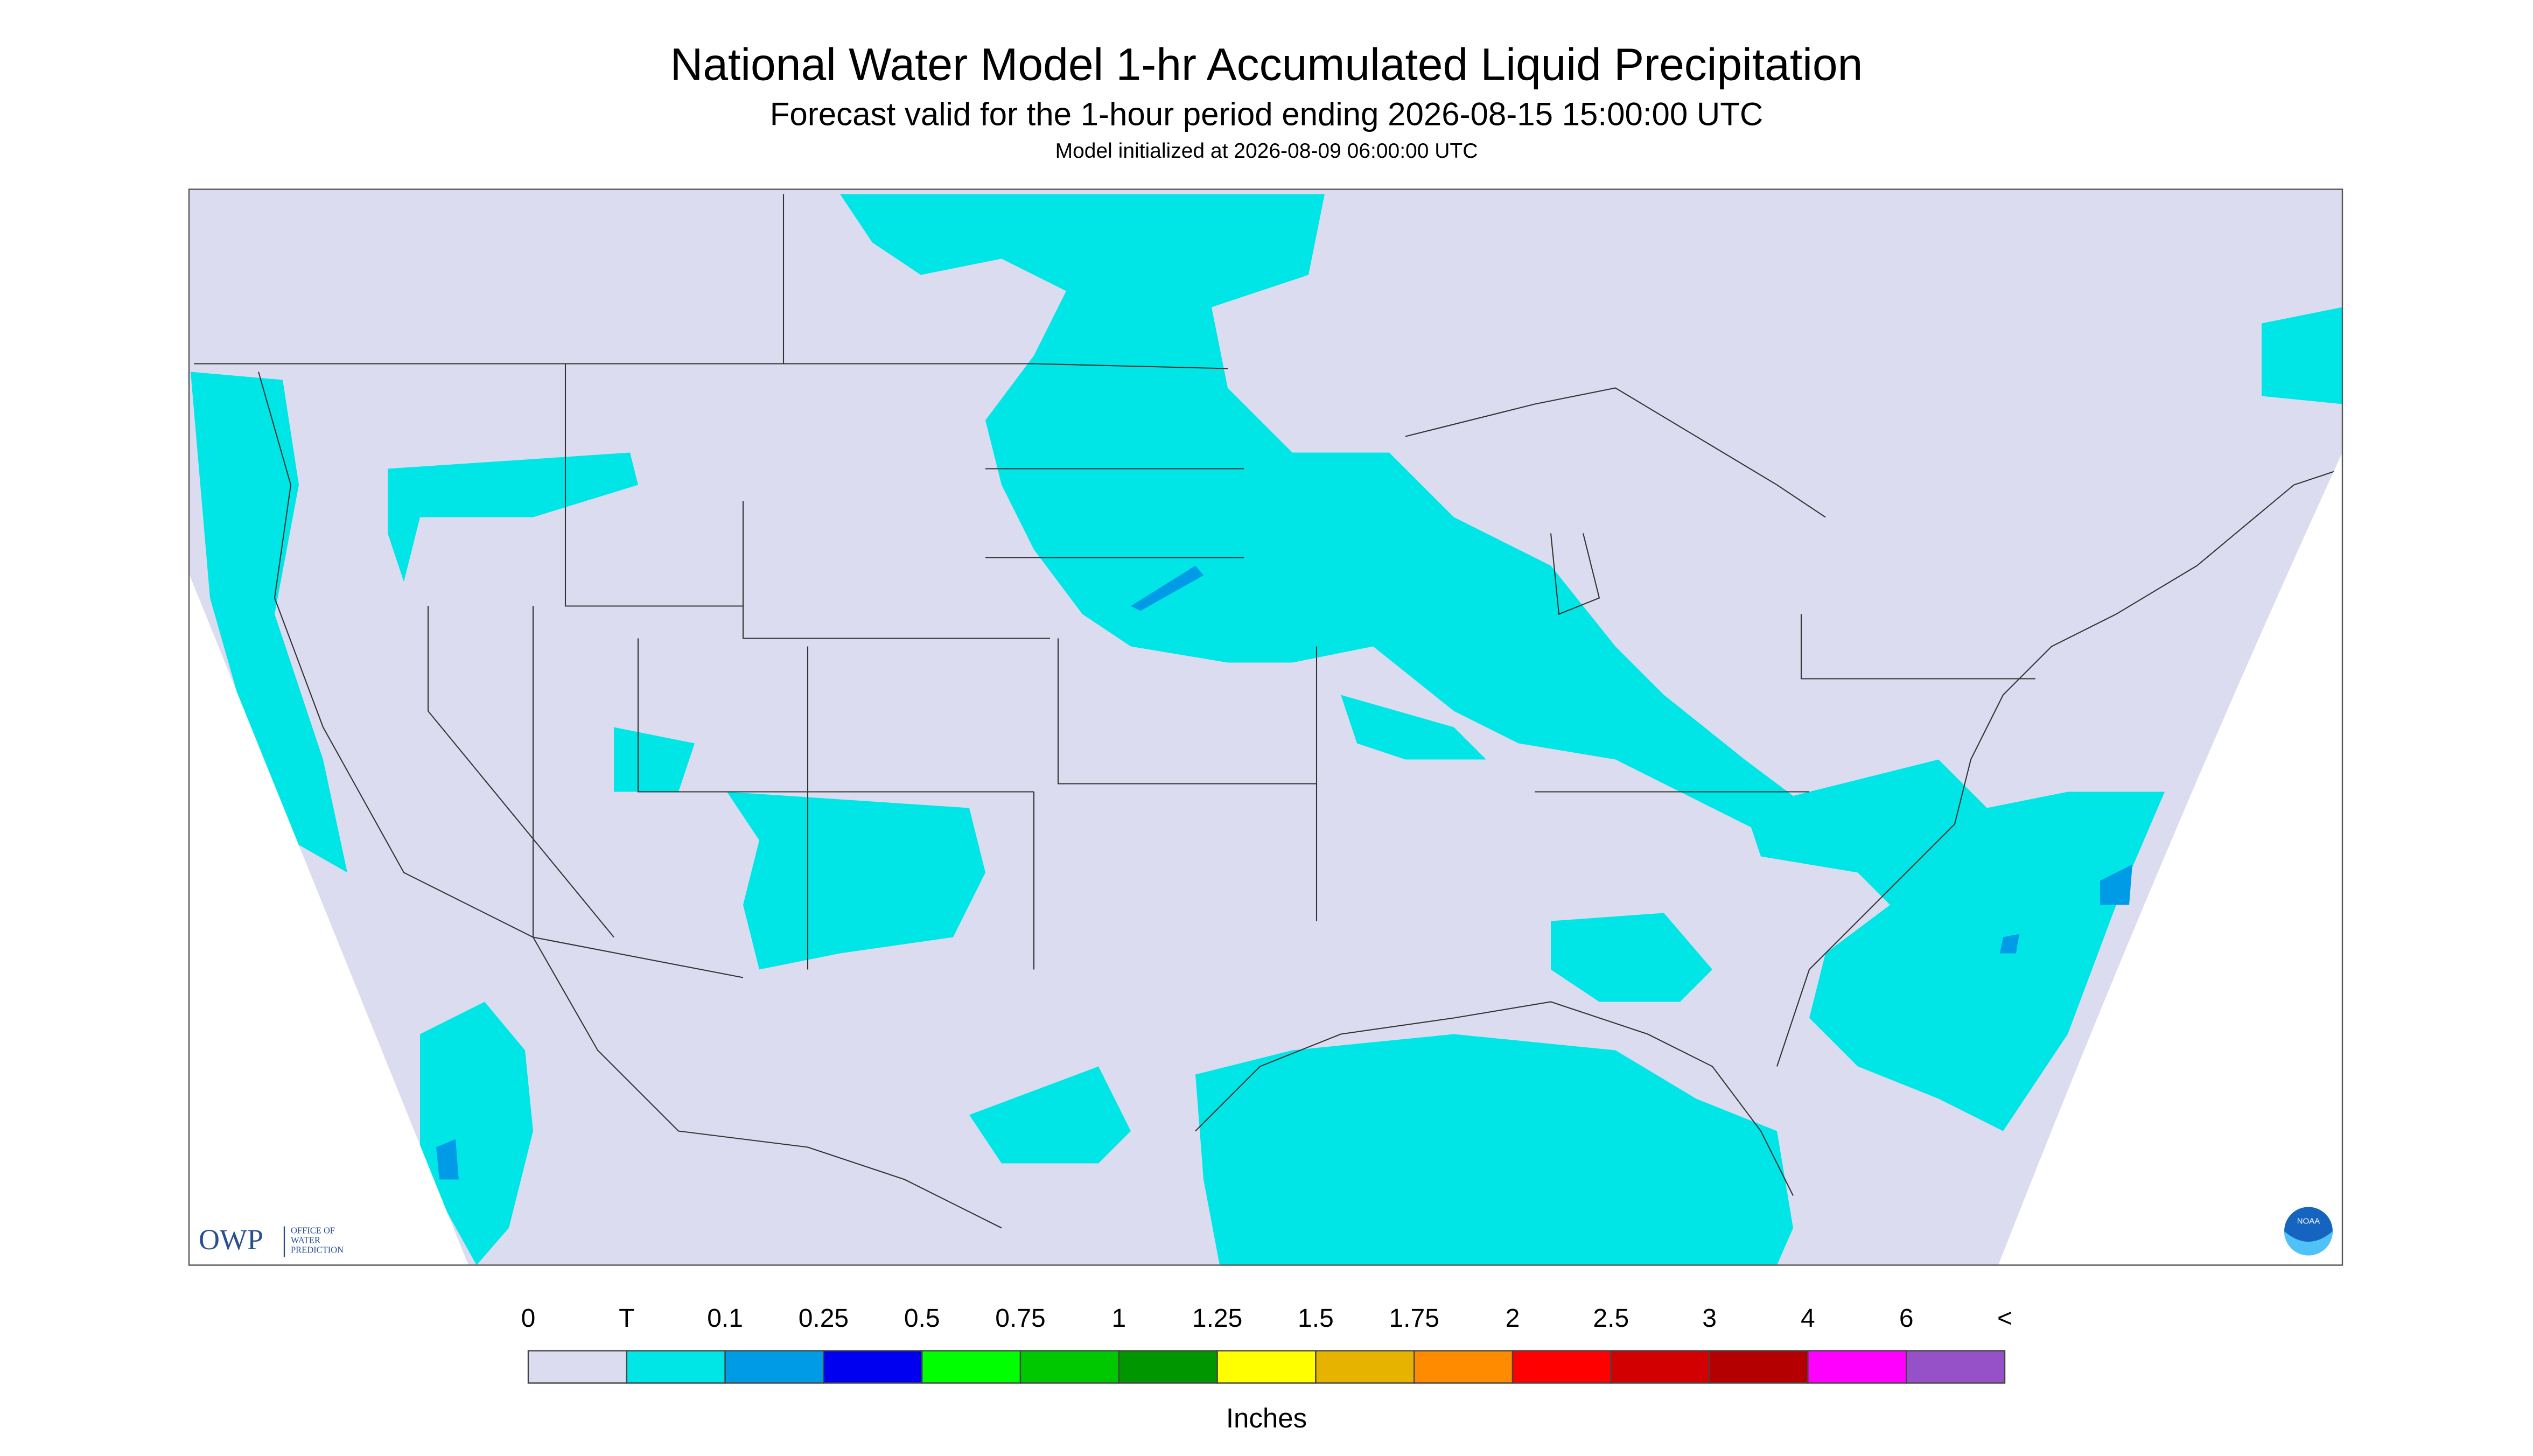 This screenshot has height=1456, width=2533. Describe the element at coordinates (2308, 1221) in the screenshot. I see `noaa-text: NOAA` at that location.